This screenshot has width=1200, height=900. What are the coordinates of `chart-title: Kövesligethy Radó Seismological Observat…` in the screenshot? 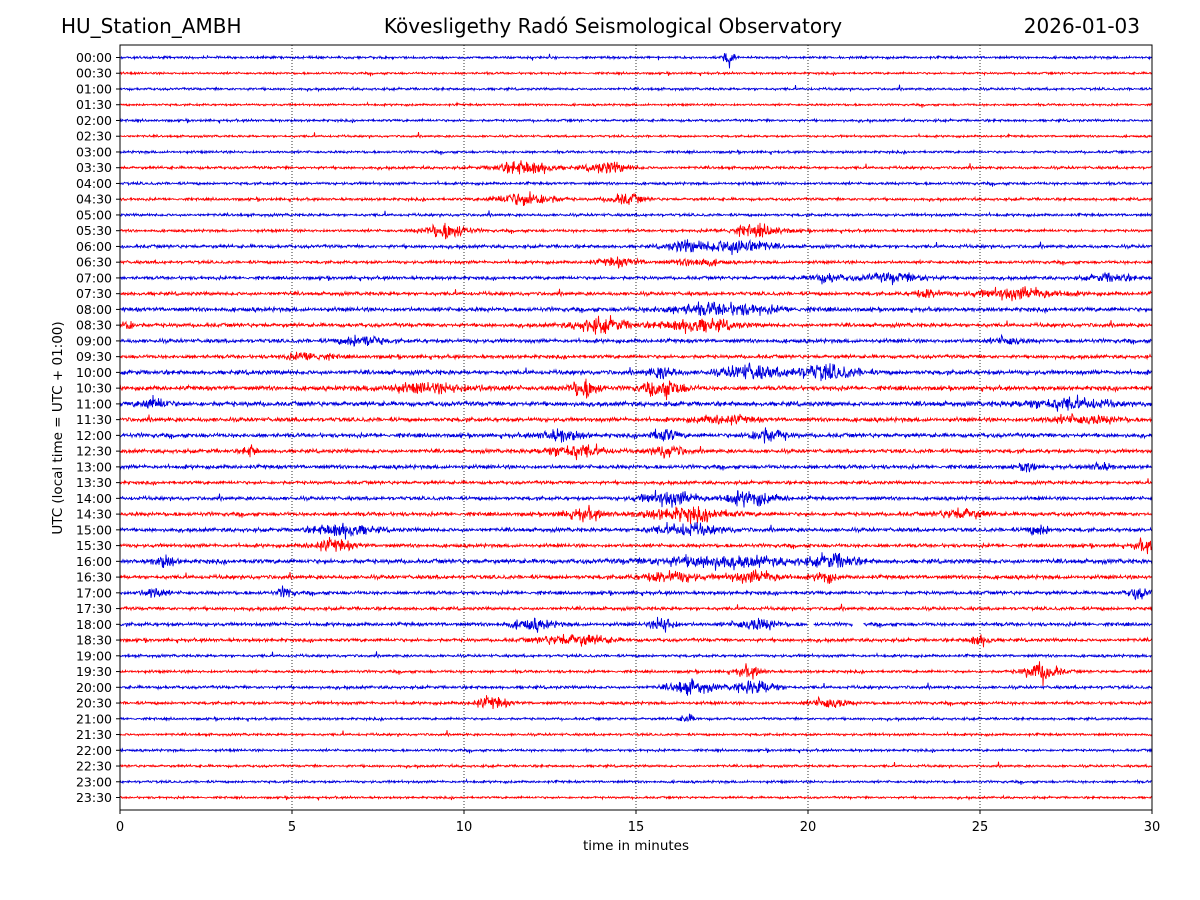 It's located at (613, 26).